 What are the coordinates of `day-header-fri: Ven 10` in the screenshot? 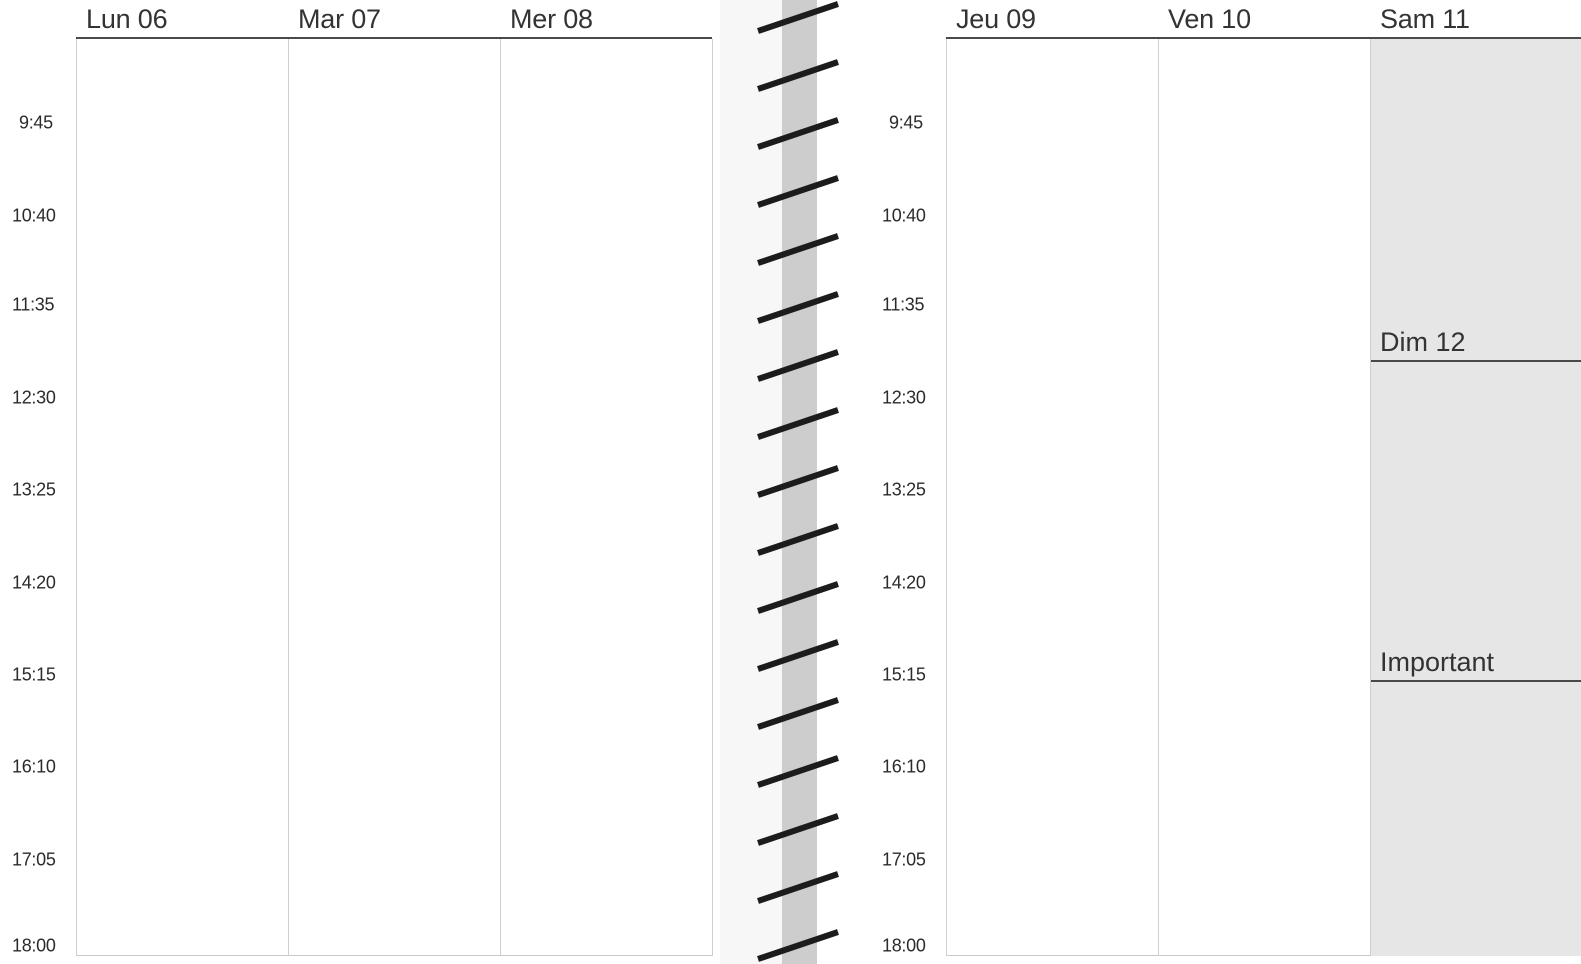 It's located at (1264, 19).